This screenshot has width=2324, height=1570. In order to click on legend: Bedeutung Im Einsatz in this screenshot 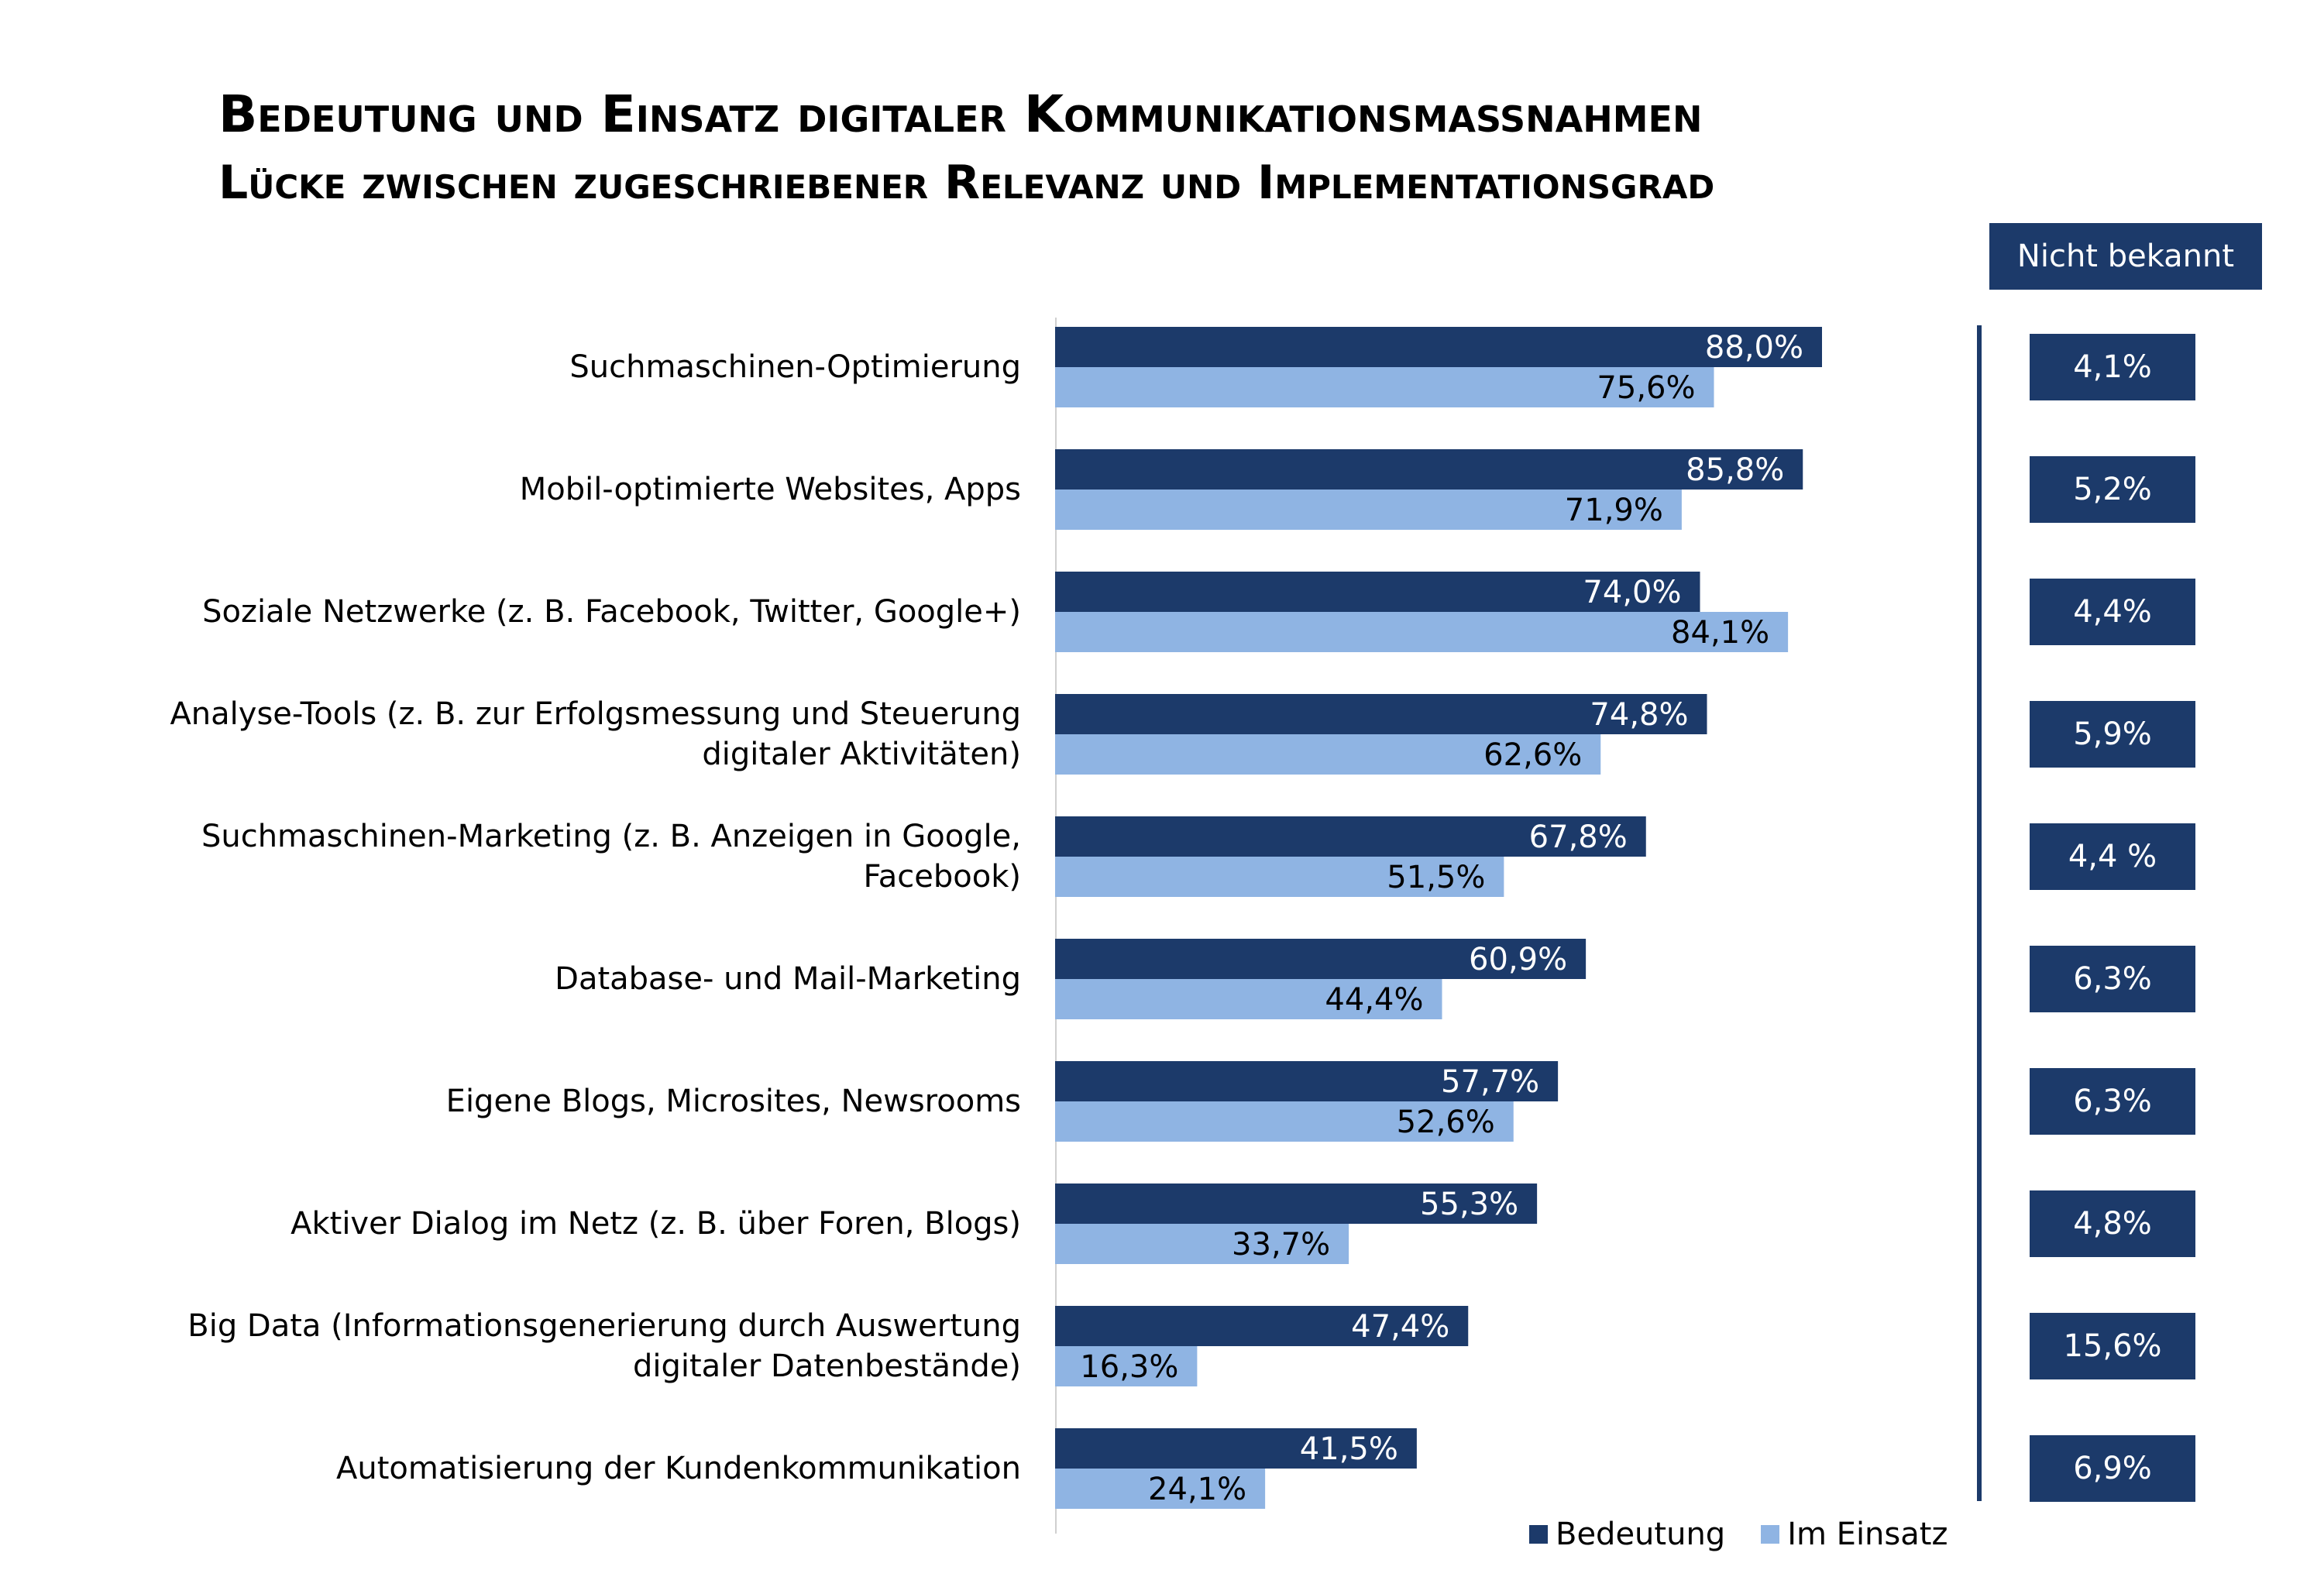, I will do `click(1756, 1534)`.